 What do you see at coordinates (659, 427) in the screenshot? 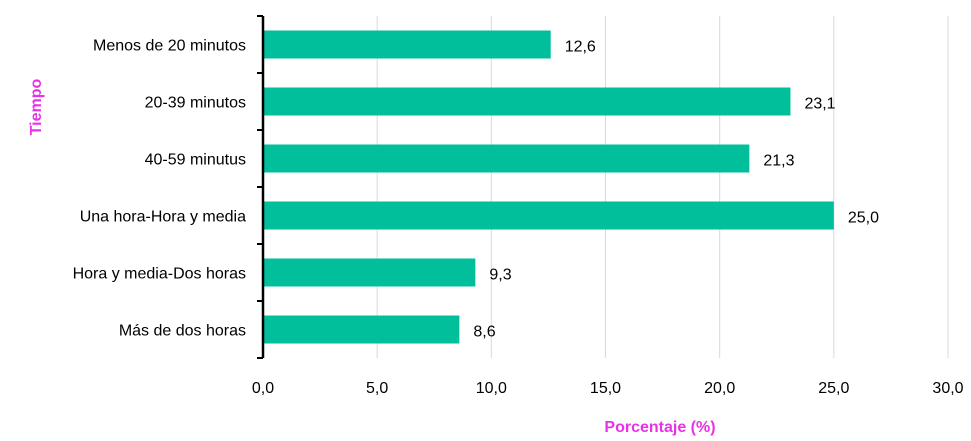
I see `x-axis-title: Porcentaje (%)` at bounding box center [659, 427].